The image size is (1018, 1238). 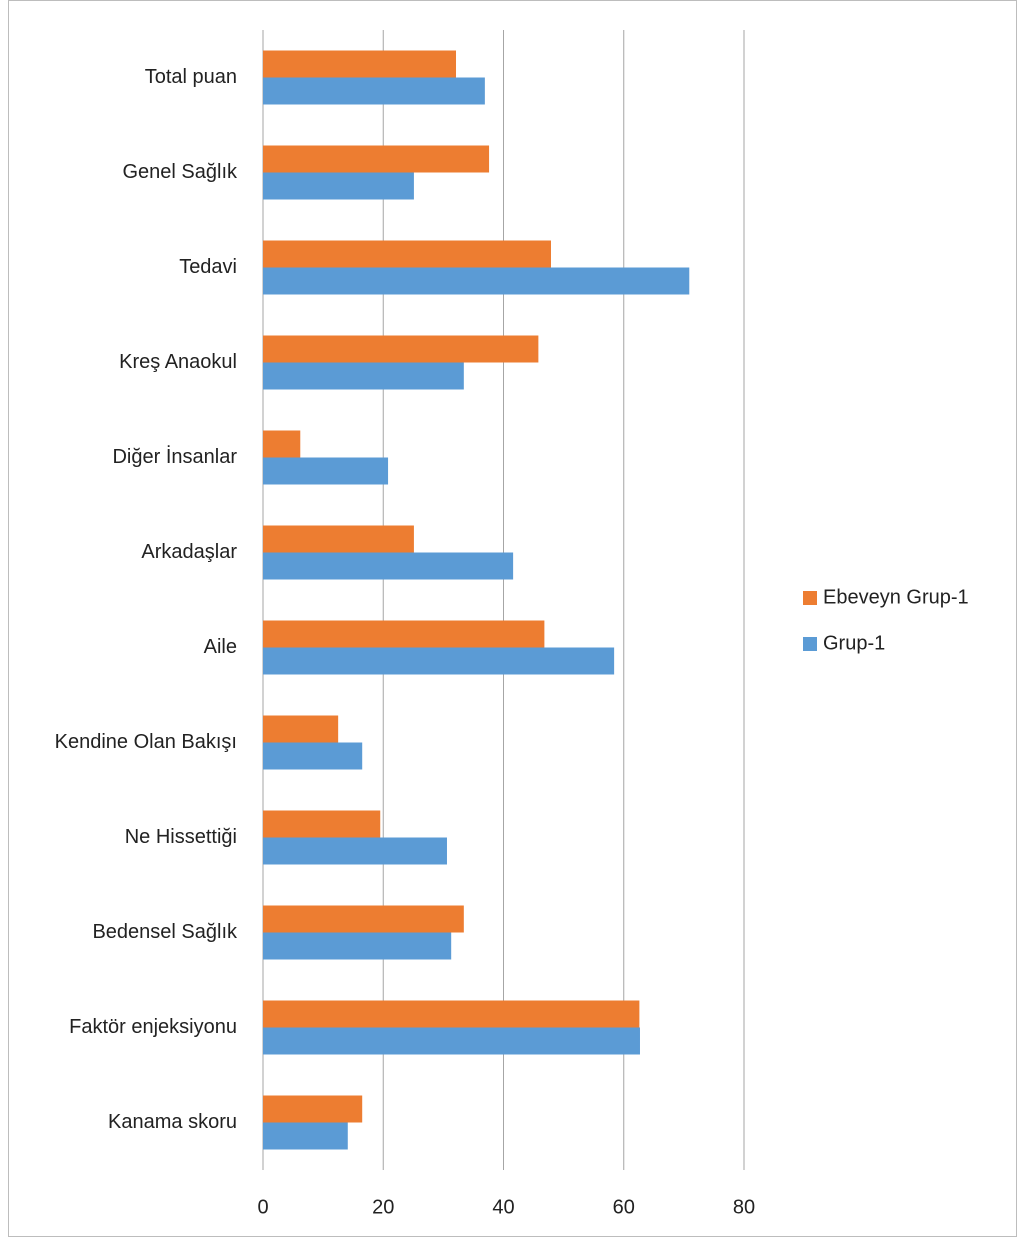 I want to click on y-tick-label: Kreş Anaokul, so click(x=178, y=362).